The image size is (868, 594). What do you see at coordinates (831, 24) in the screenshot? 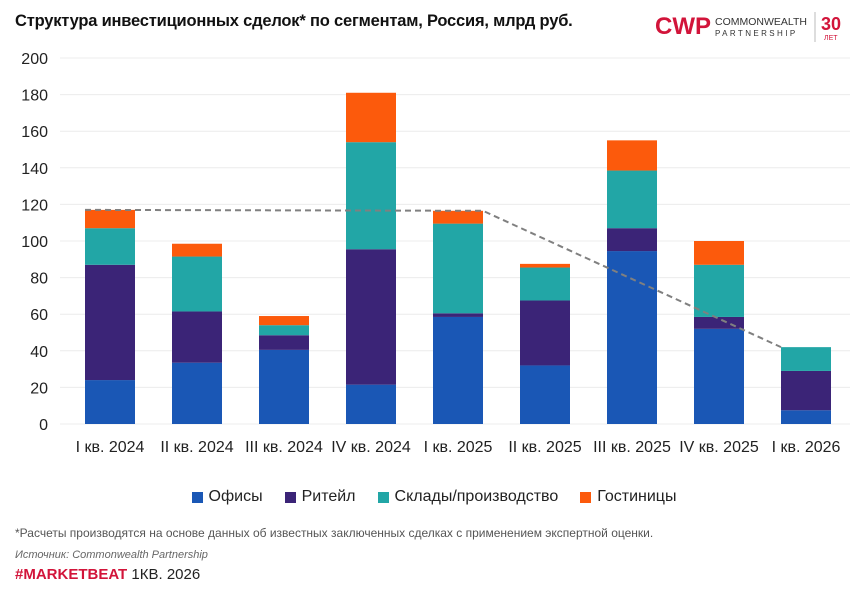
I see `svg-text: 30` at bounding box center [831, 24].